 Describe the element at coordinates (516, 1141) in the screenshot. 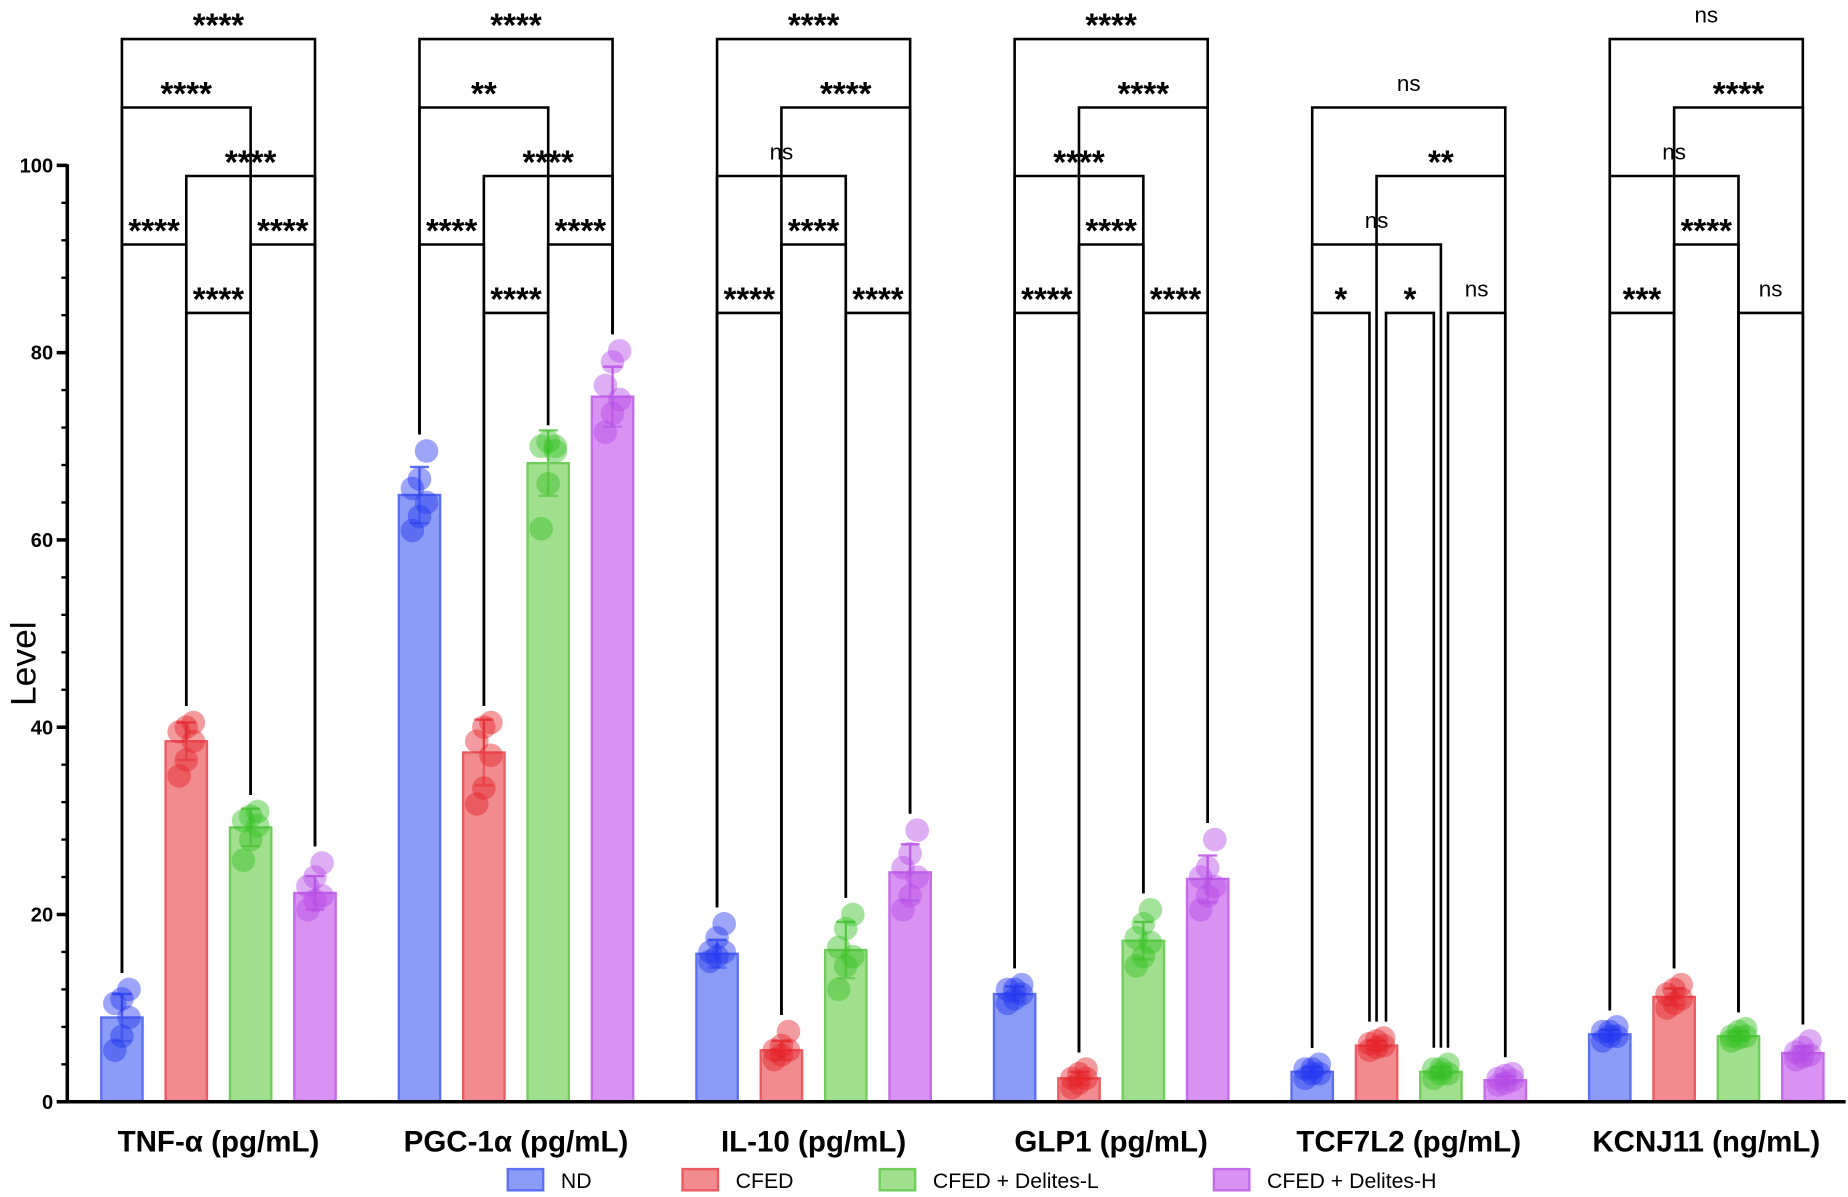

I see `x-tick-label: PGC-1α (pg/mL)` at that location.